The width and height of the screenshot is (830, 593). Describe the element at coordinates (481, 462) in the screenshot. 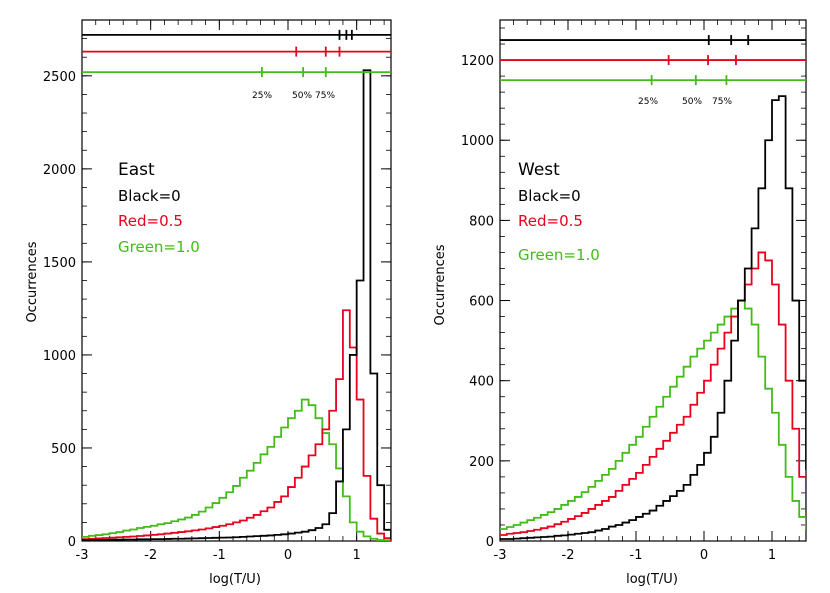

I see `y-tick-label: 200` at that location.